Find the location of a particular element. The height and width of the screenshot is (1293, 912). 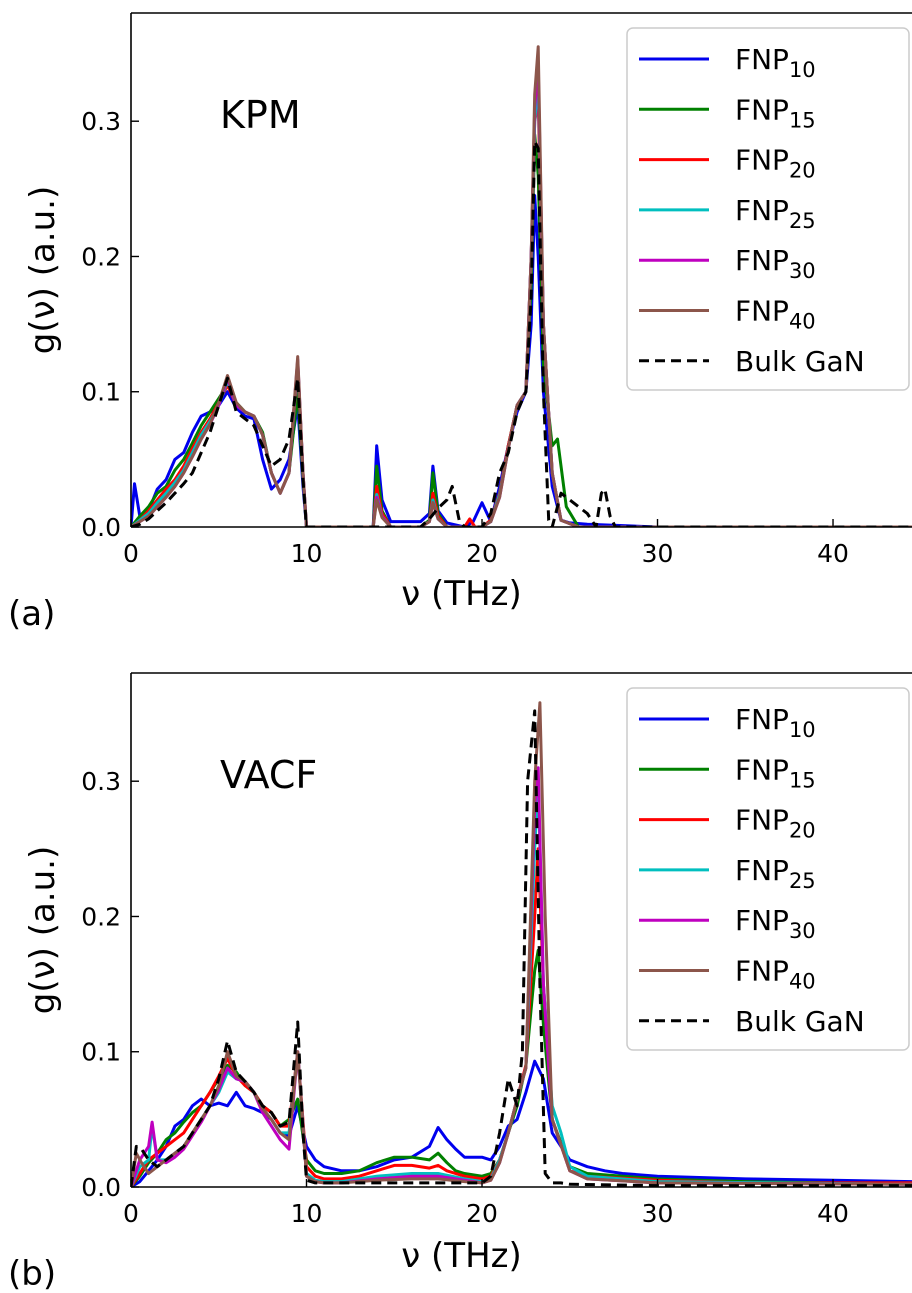

method-label: VACF is located at coordinates (268, 775).